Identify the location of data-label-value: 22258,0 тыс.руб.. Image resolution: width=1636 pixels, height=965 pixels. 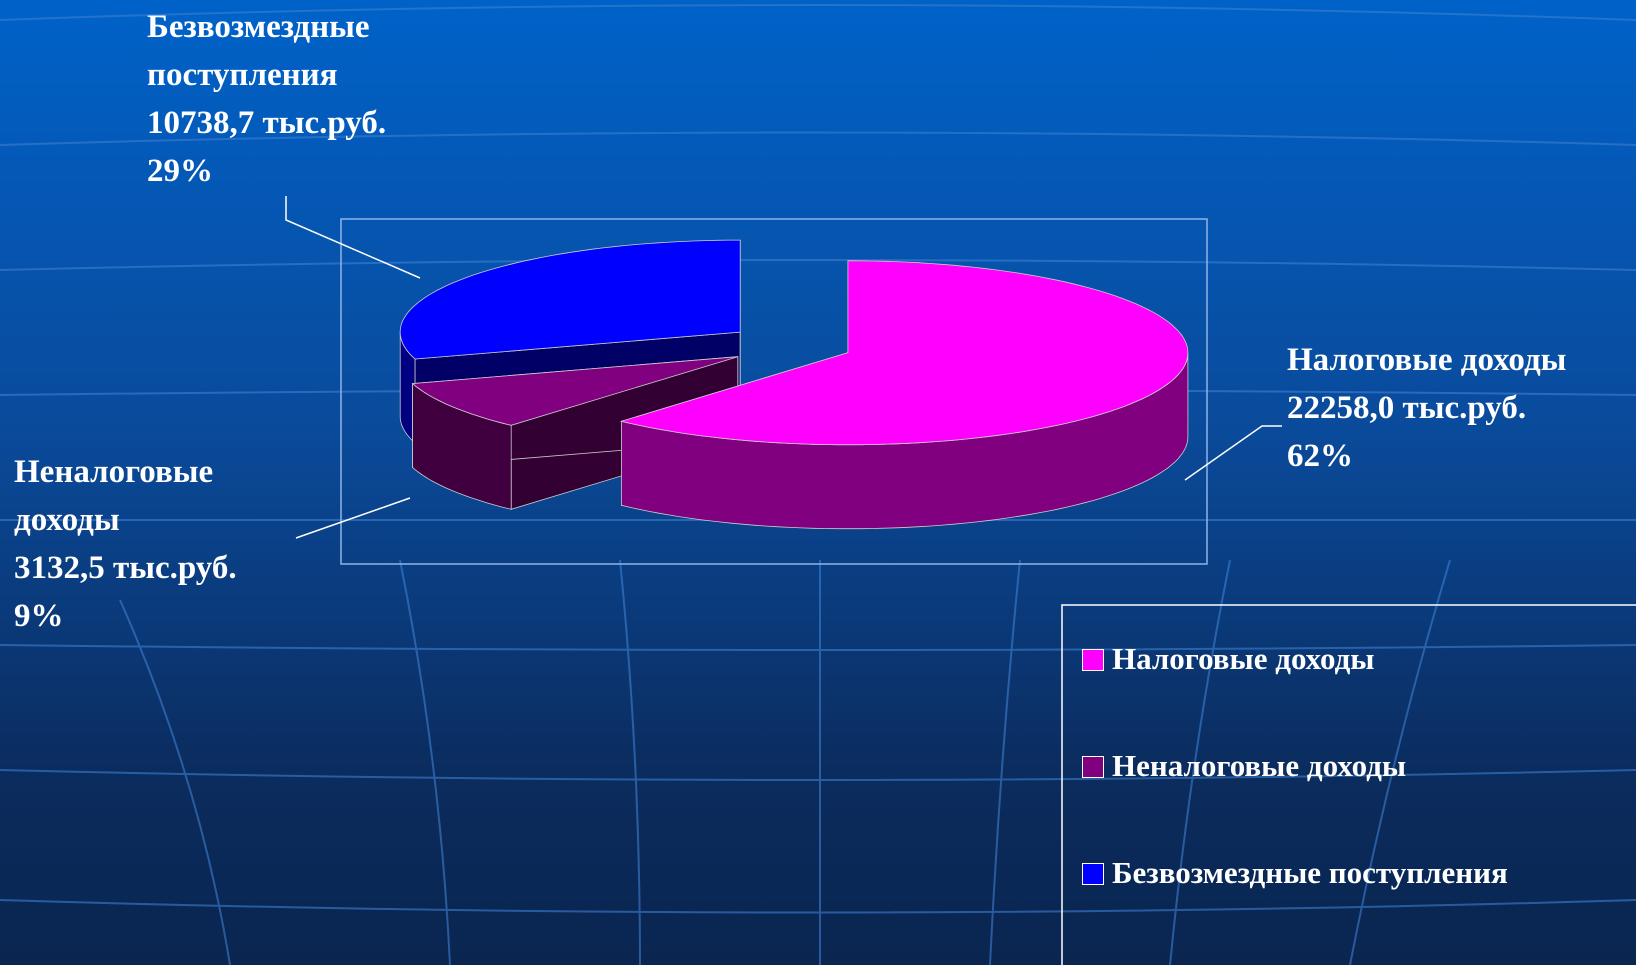
(1407, 408).